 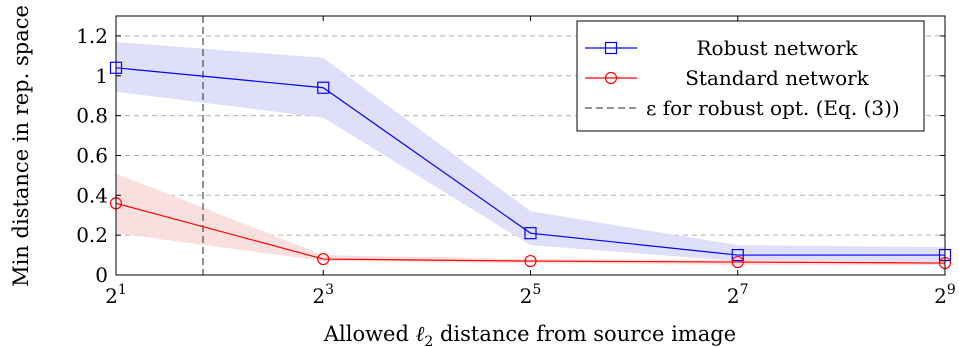 What do you see at coordinates (777, 48) in the screenshot?
I see `legend-label: Robust network` at bounding box center [777, 48].